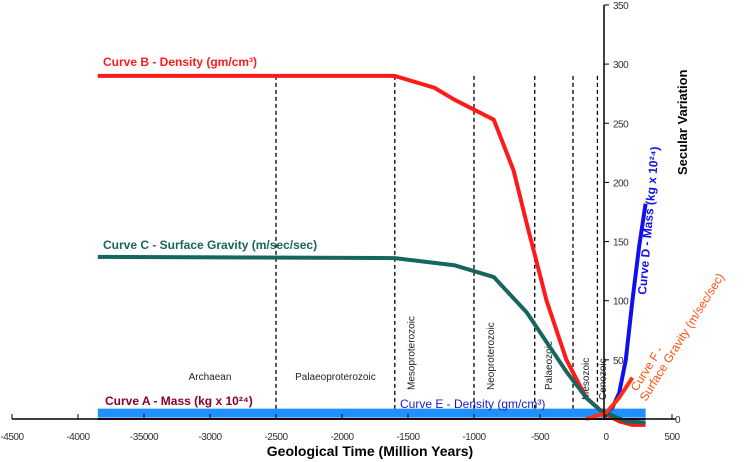  Describe the element at coordinates (648, 220) in the screenshot. I see `curve-d-label: Curve D - Mass (kg x 10²⁴)` at that location.